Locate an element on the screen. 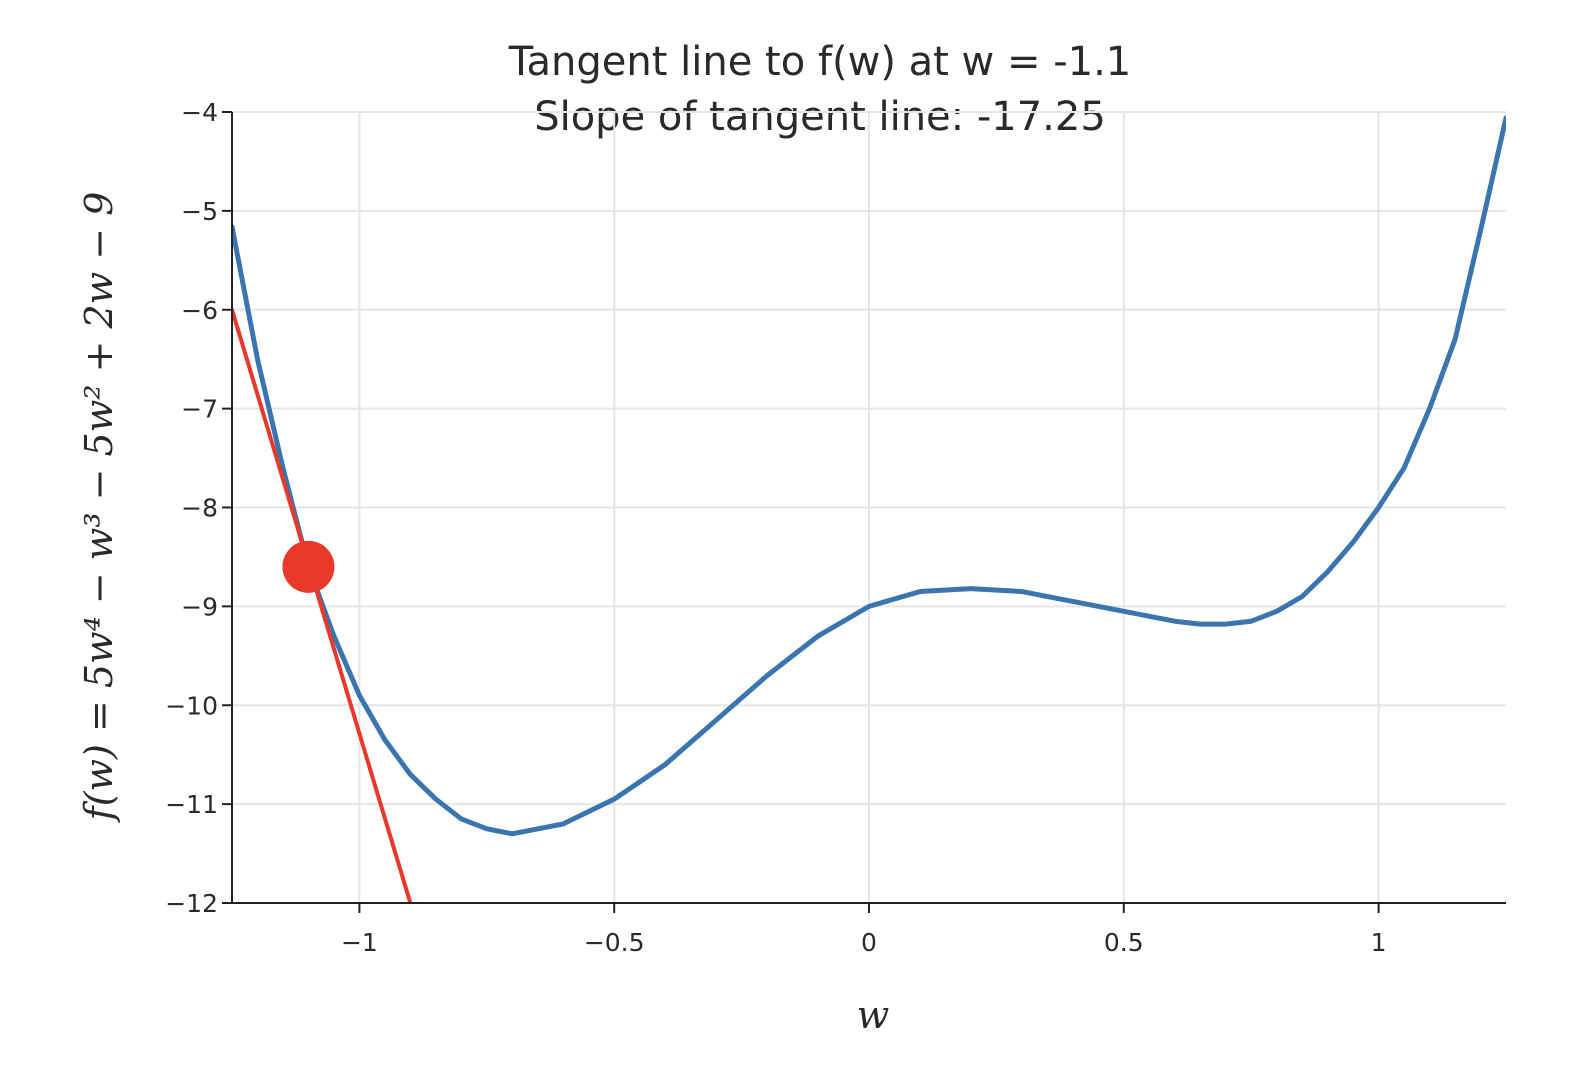 This screenshot has width=1590, height=1084. x-tick-label: −1 is located at coordinates (359, 942).